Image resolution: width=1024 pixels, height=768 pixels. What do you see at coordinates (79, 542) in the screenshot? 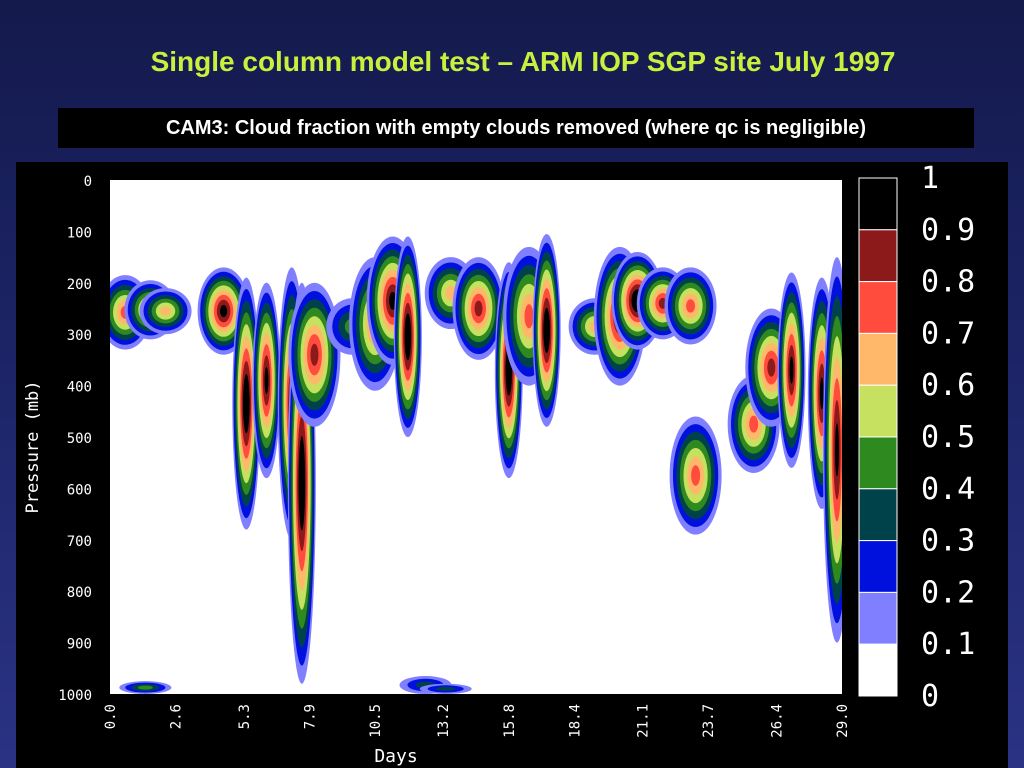
I see `y-tick-label: 700` at bounding box center [79, 542].